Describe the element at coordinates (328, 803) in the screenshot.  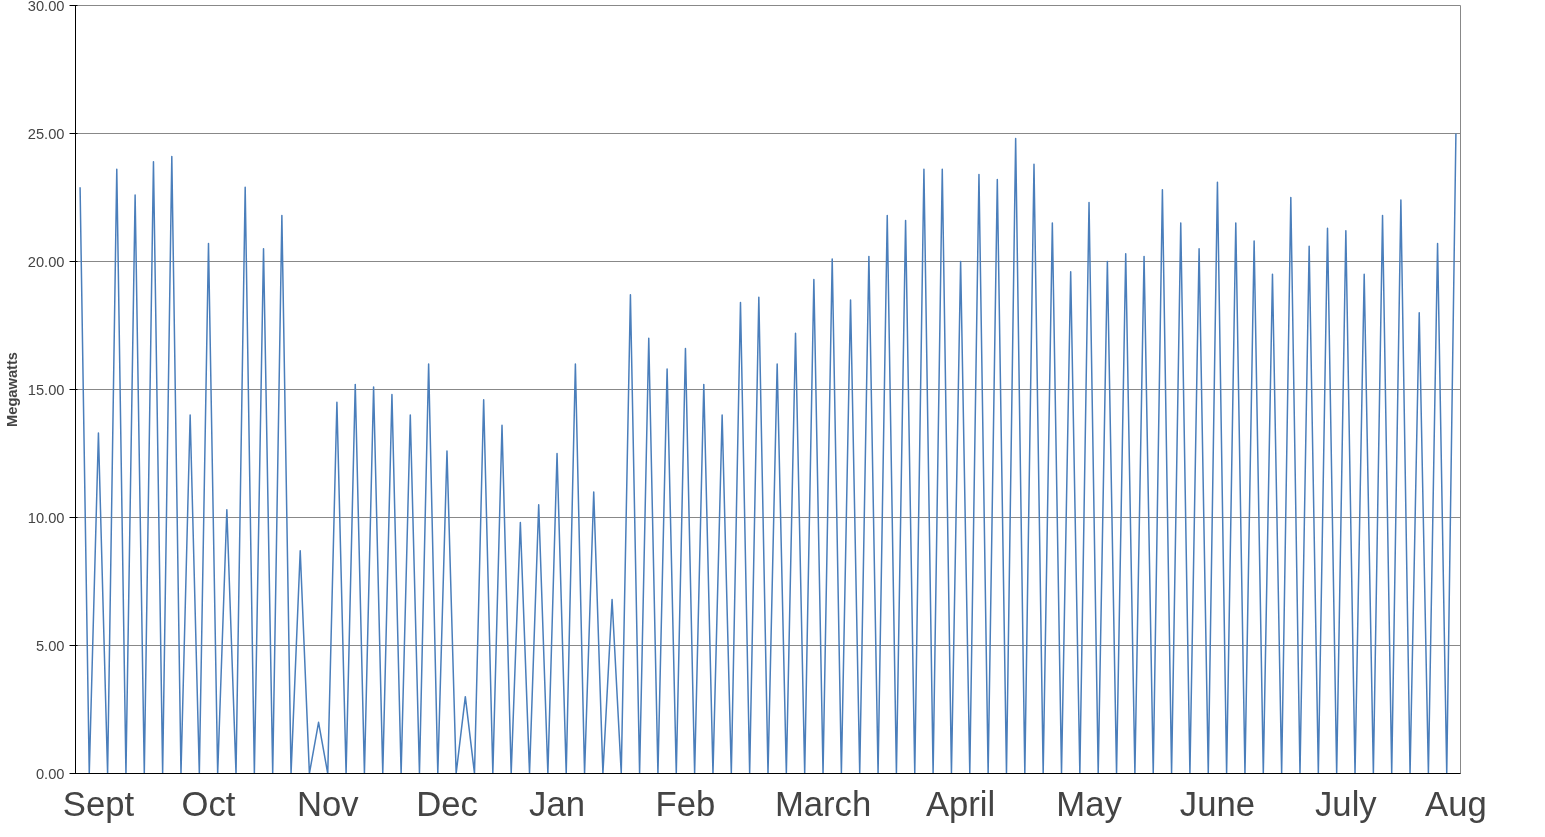
I see `x-tick-label: Nov` at that location.